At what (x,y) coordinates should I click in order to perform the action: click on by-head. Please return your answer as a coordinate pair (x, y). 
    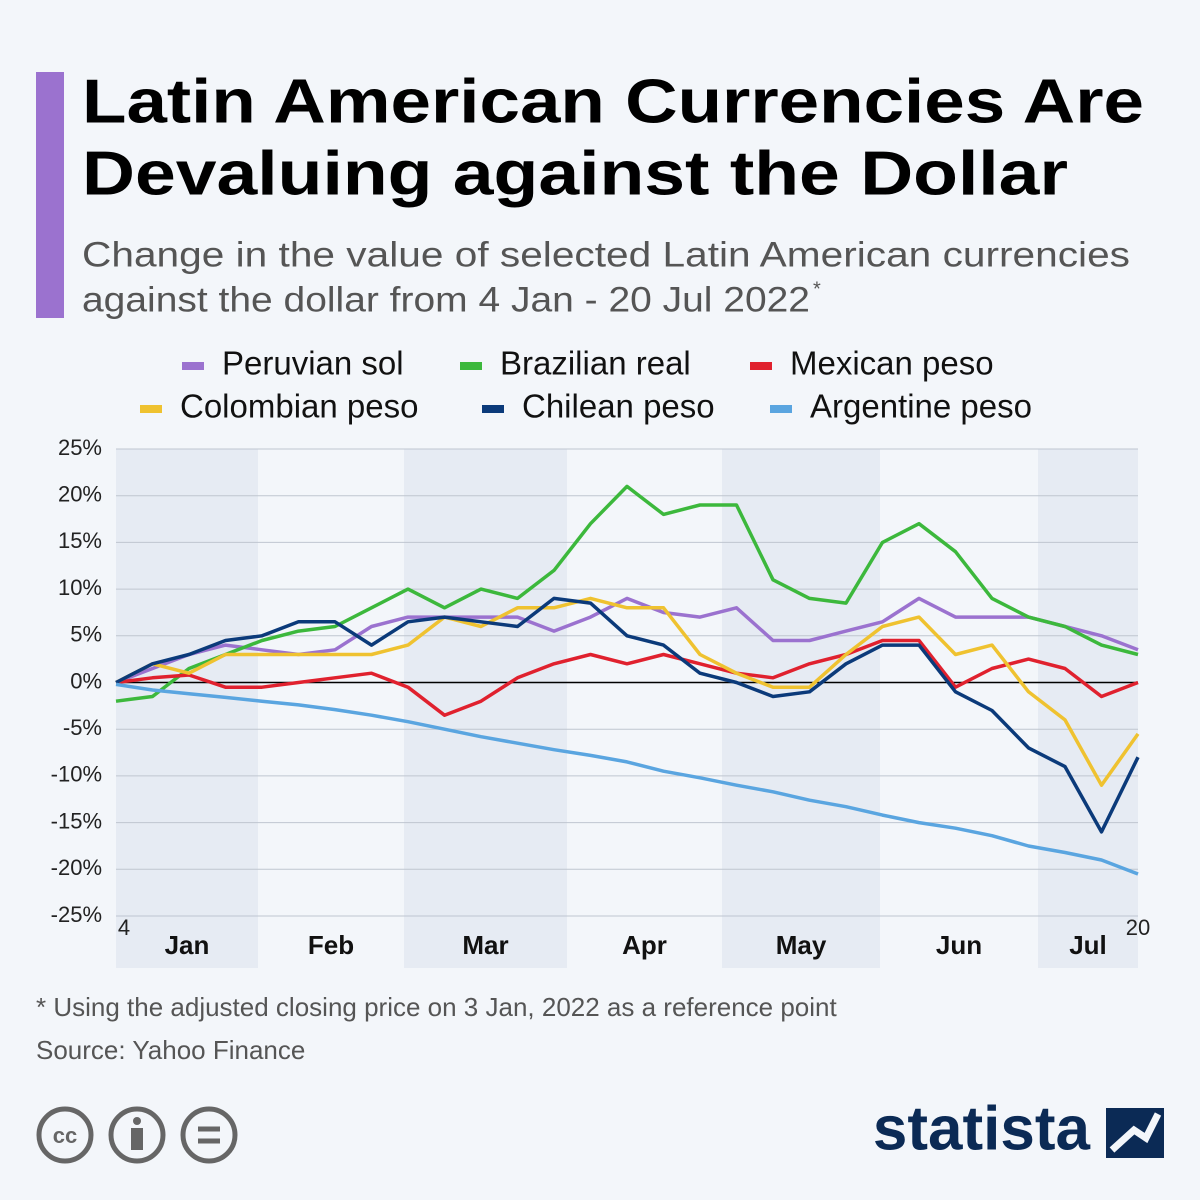
    Looking at the image, I should click on (137, 1121).